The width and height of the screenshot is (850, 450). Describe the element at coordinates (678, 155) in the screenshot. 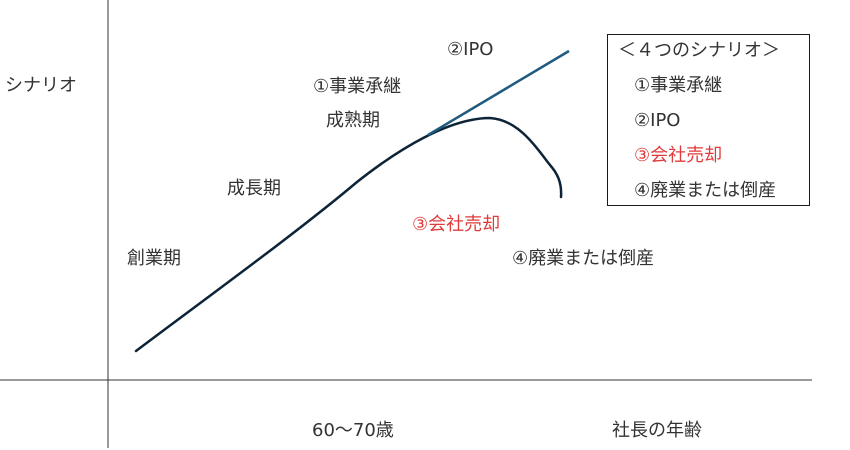

I see `legend-item-sale: ③会社売却` at that location.